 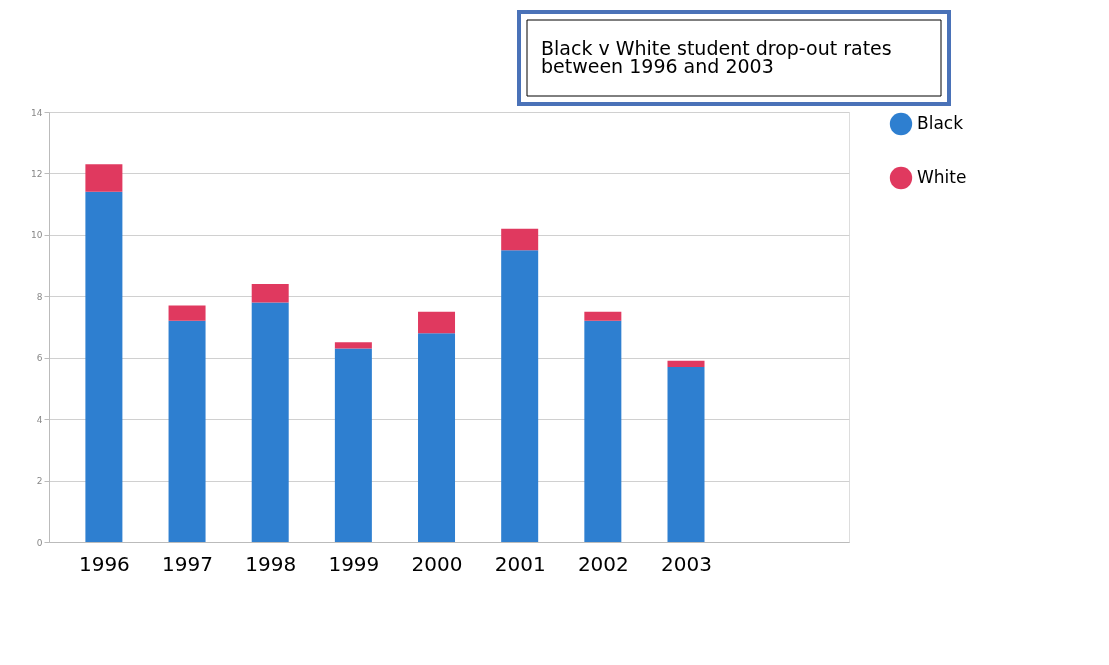 I want to click on x-tick-label: 1997, so click(x=188, y=563).